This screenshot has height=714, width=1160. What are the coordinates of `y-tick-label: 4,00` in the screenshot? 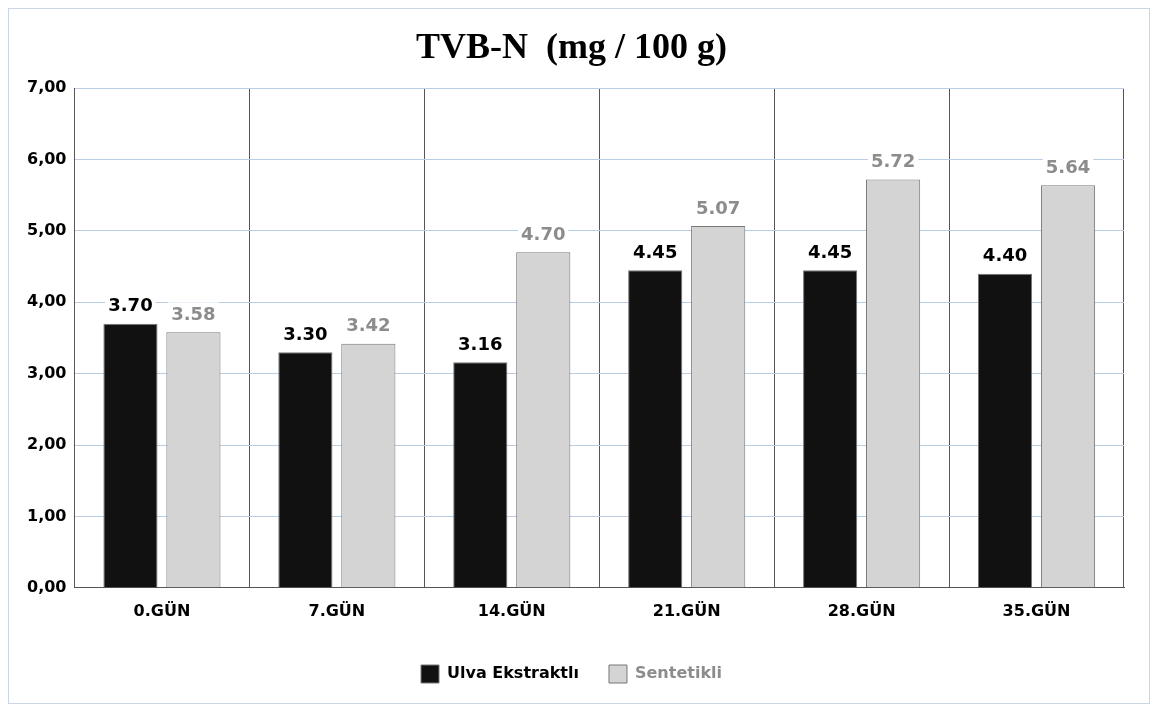 It's located at (46, 301).